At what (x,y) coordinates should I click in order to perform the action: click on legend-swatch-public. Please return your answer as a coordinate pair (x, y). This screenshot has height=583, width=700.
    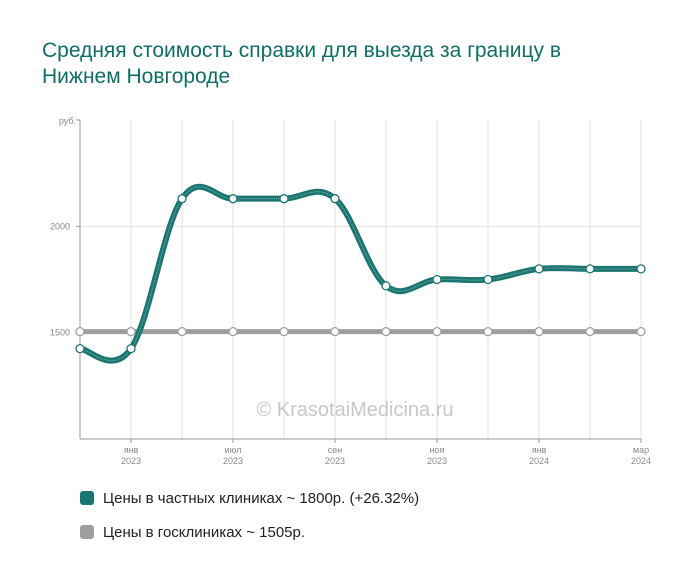
    Looking at the image, I should click on (87, 532).